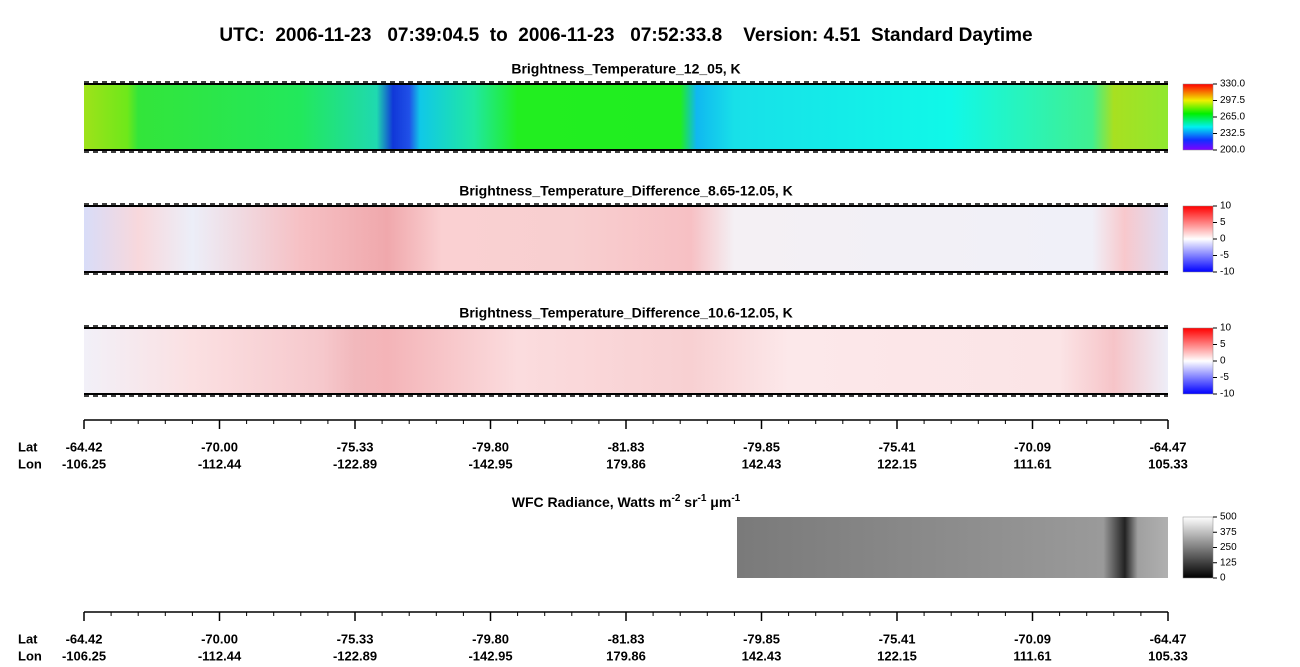 This screenshot has height=667, width=1300. Describe the element at coordinates (625, 69) in the screenshot. I see `panel-title: Brightness_Temperature_12_05, K` at that location.